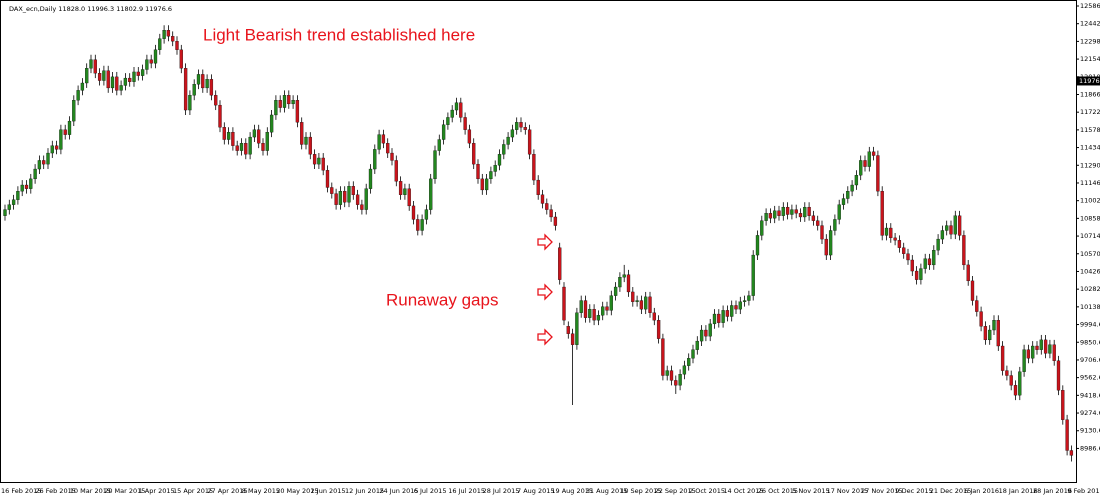 This screenshot has height=497, width=1100. What do you see at coordinates (1090, 148) in the screenshot?
I see `y-tick-label: 11434.6` at bounding box center [1090, 148].